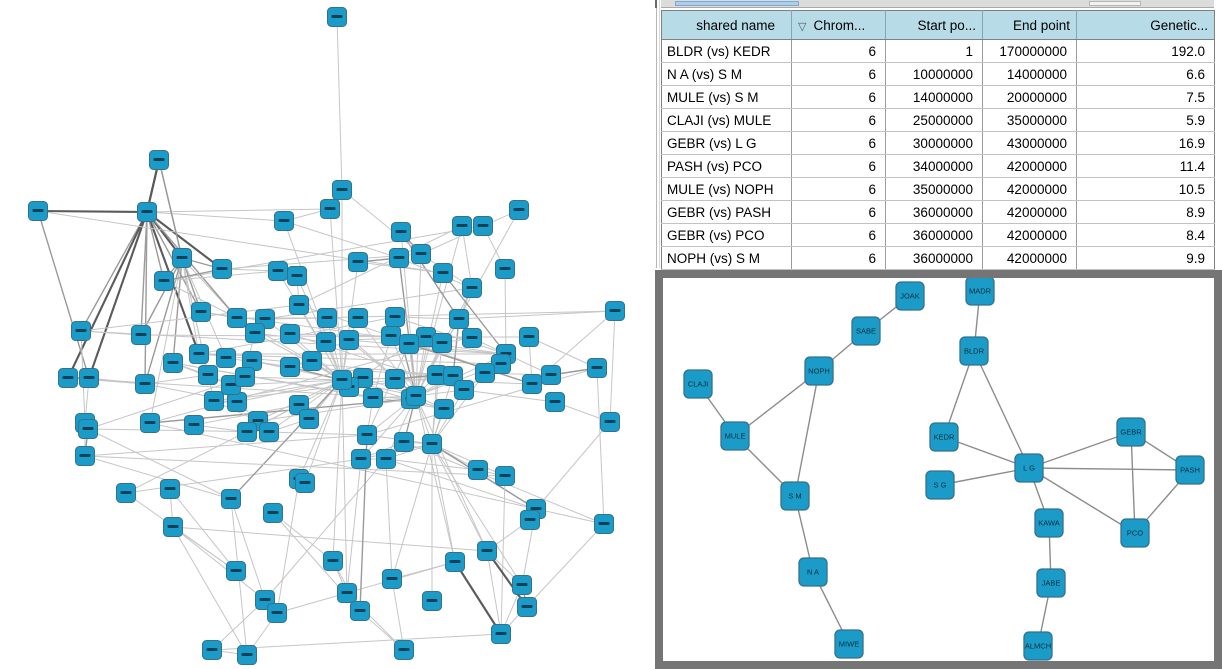 This screenshot has width=1222, height=669. I want to click on network-node-mule, so click(735, 436).